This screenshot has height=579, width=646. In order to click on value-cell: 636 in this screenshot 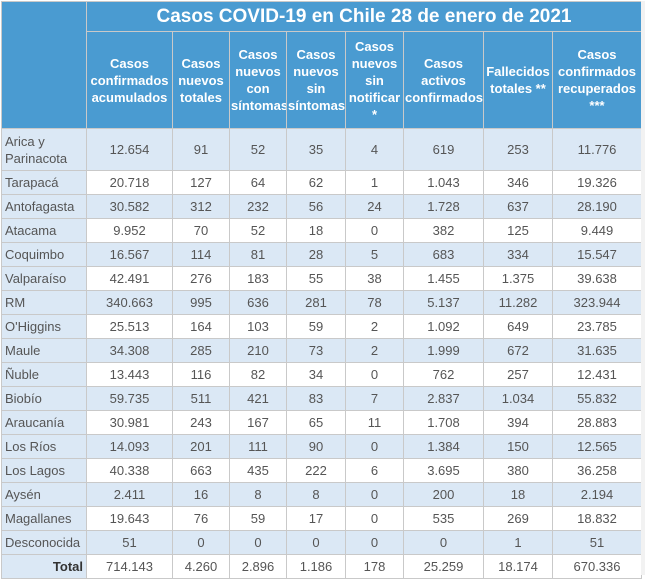, I will do `click(258, 302)`.